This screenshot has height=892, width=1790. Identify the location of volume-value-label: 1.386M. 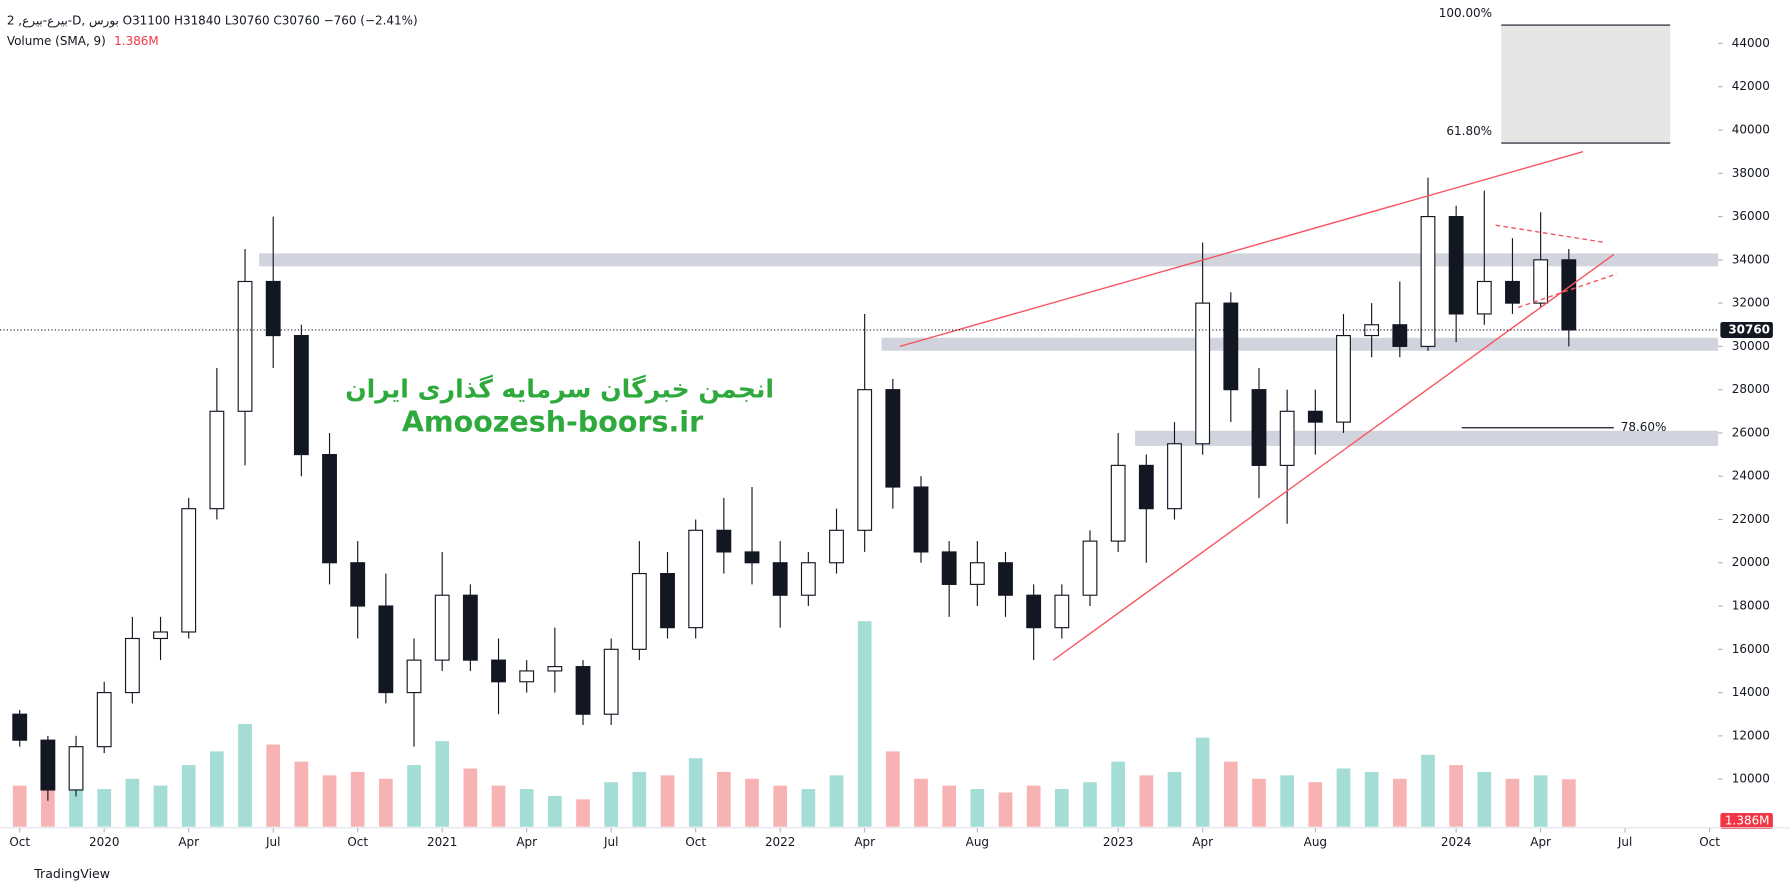
(1747, 821).